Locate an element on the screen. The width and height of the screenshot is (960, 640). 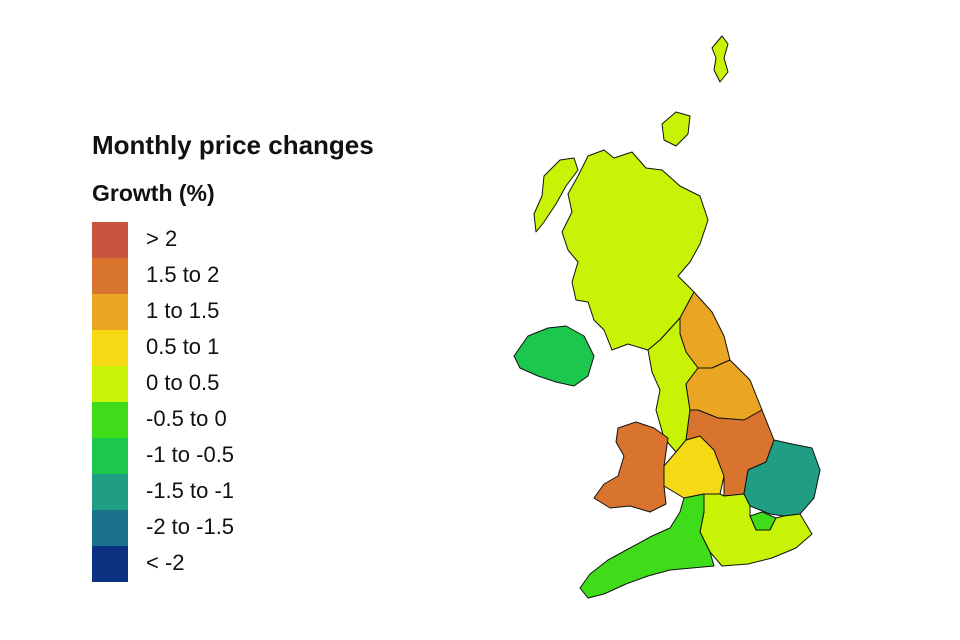
region-wales is located at coordinates (631, 467).